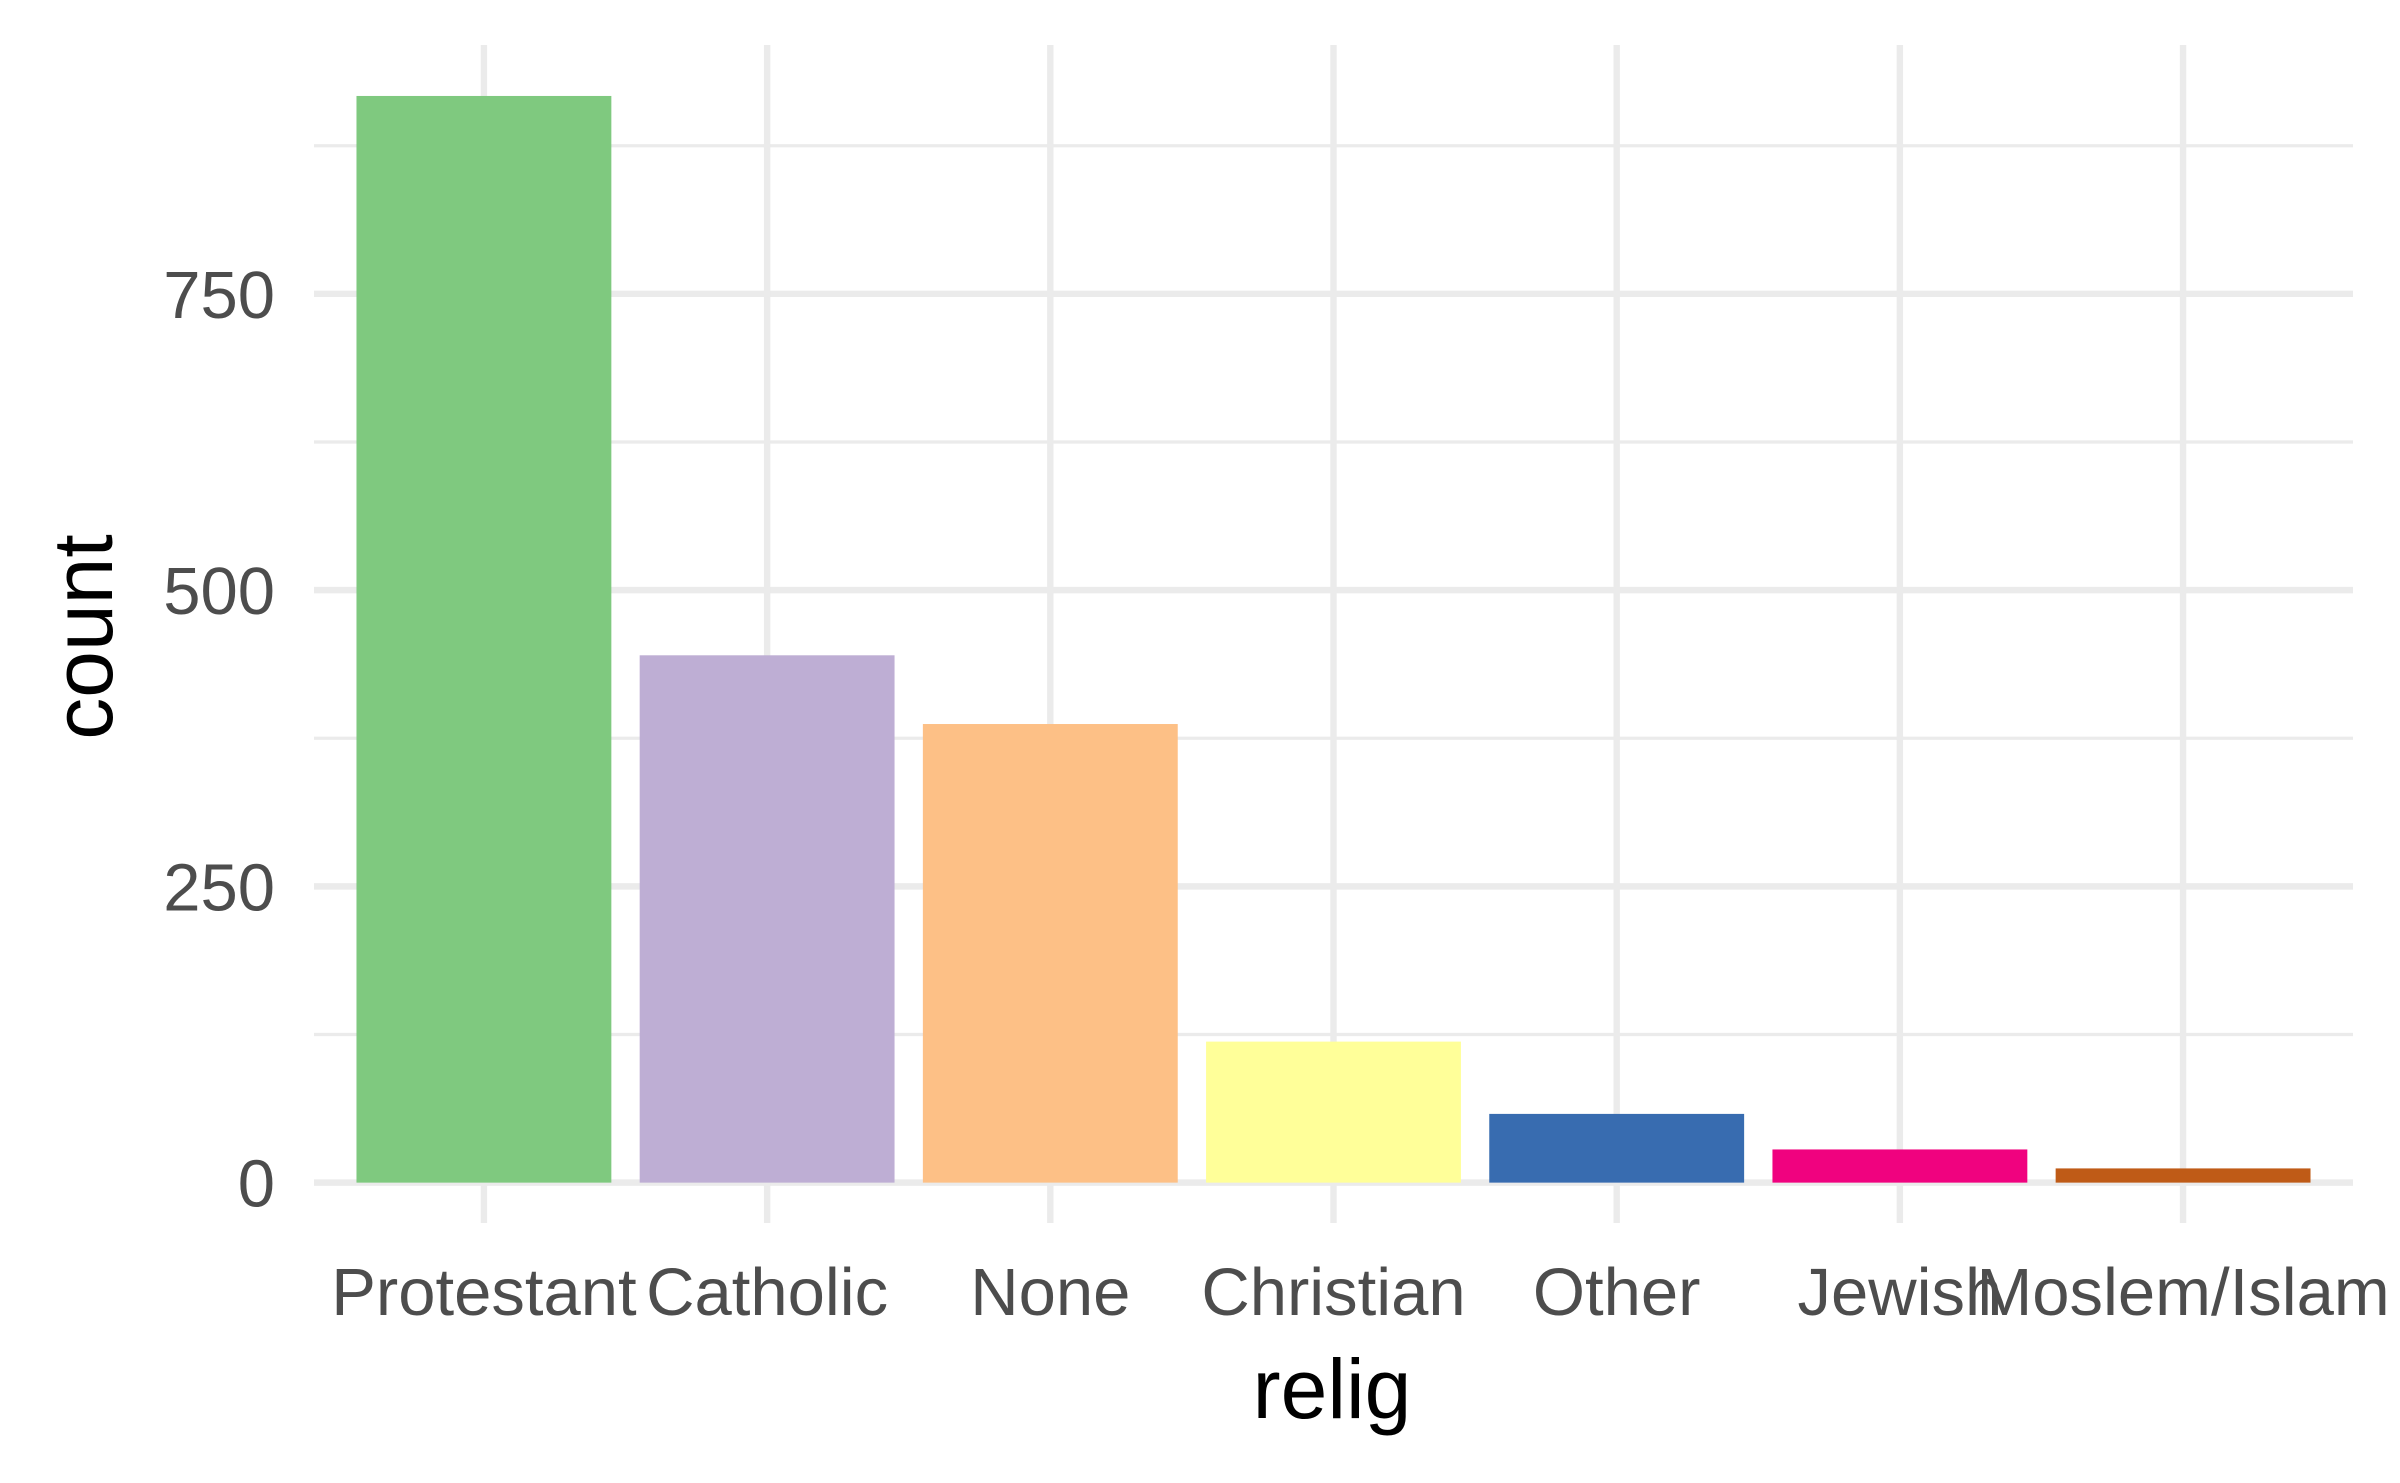  What do you see at coordinates (1617, 1148) in the screenshot?
I see `bar-other` at bounding box center [1617, 1148].